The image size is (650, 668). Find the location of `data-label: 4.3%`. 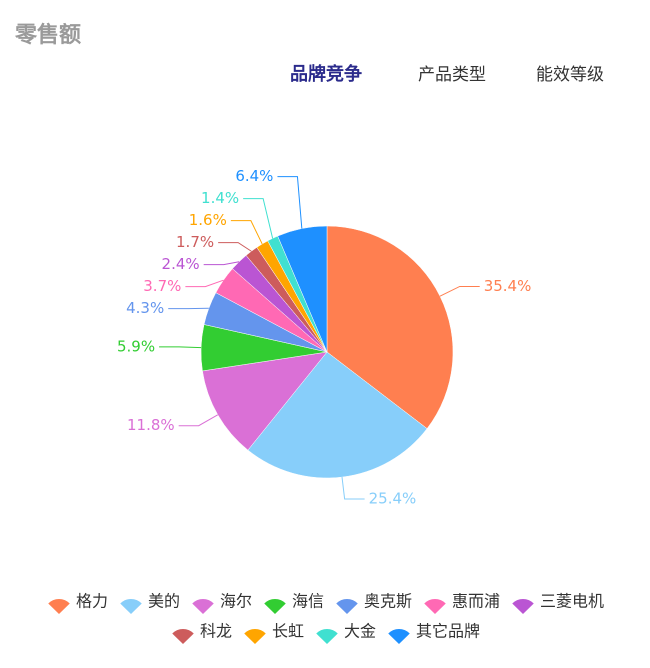

data-label: 4.3% is located at coordinates (145, 308).